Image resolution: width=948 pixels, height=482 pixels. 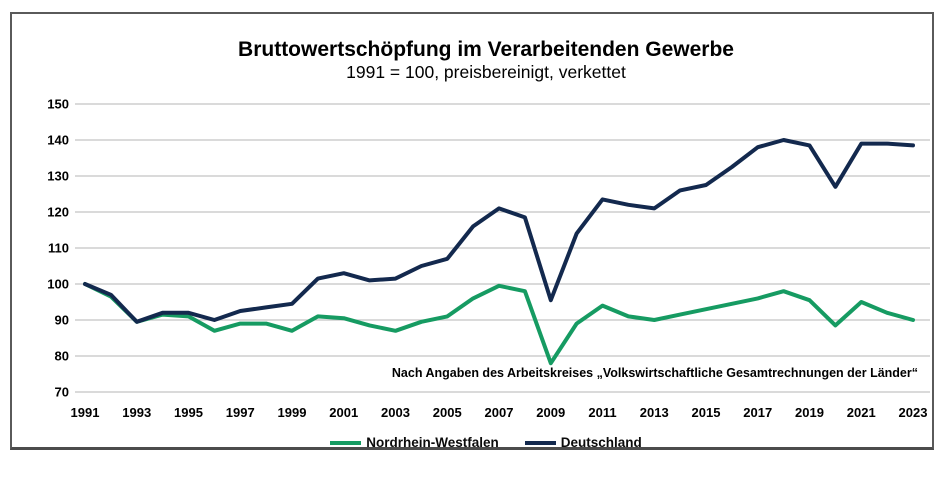 I want to click on svg-text: 2007, so click(x=499, y=412).